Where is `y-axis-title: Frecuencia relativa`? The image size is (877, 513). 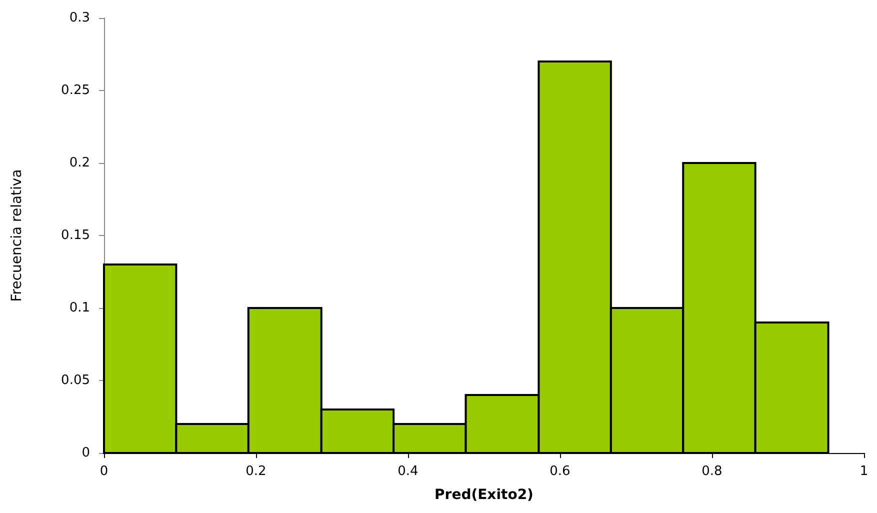 y-axis-title: Frecuencia relativa is located at coordinates (17, 235).